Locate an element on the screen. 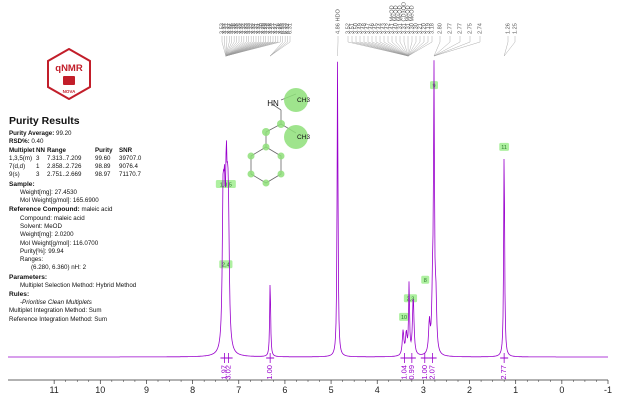  x-tick-label: 11 is located at coordinates (53, 390).